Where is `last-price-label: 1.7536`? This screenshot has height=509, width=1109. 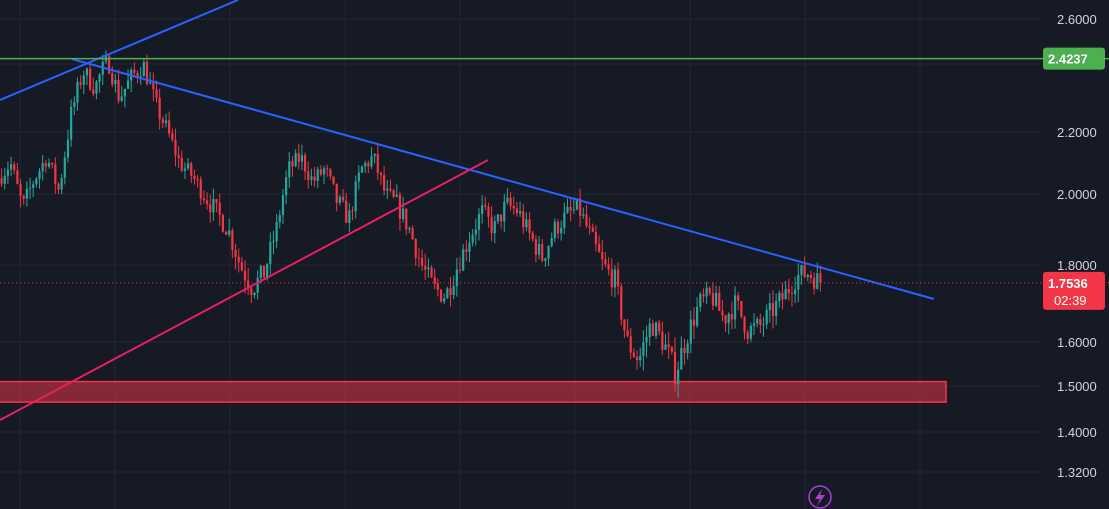 last-price-label: 1.7536 is located at coordinates (1068, 283).